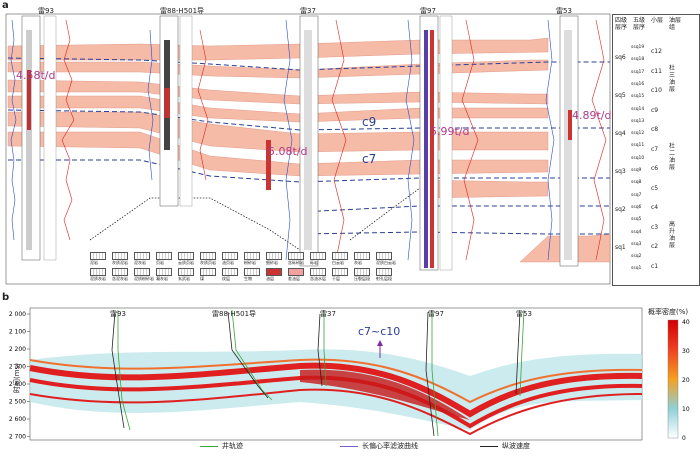 This screenshot has width=700, height=456. Describe the element at coordinates (675, 24) in the screenshot. I see `header-oil-group: 油层组` at that location.